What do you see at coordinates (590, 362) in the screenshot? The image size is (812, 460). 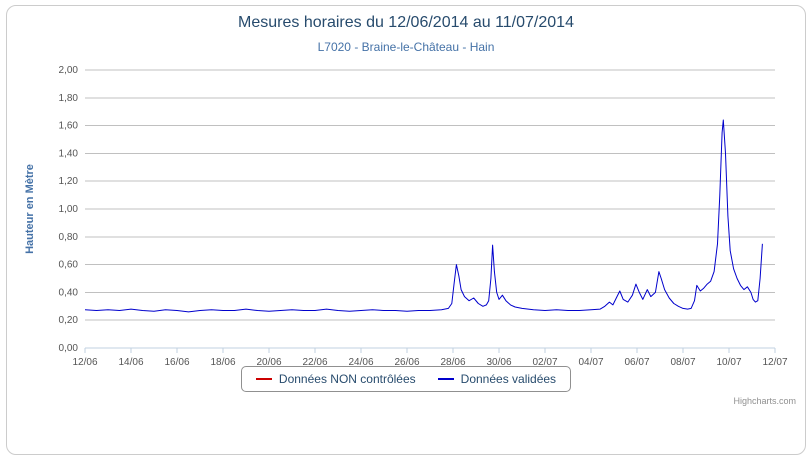 I see `x-tick-label: 04/07` at bounding box center [590, 362].